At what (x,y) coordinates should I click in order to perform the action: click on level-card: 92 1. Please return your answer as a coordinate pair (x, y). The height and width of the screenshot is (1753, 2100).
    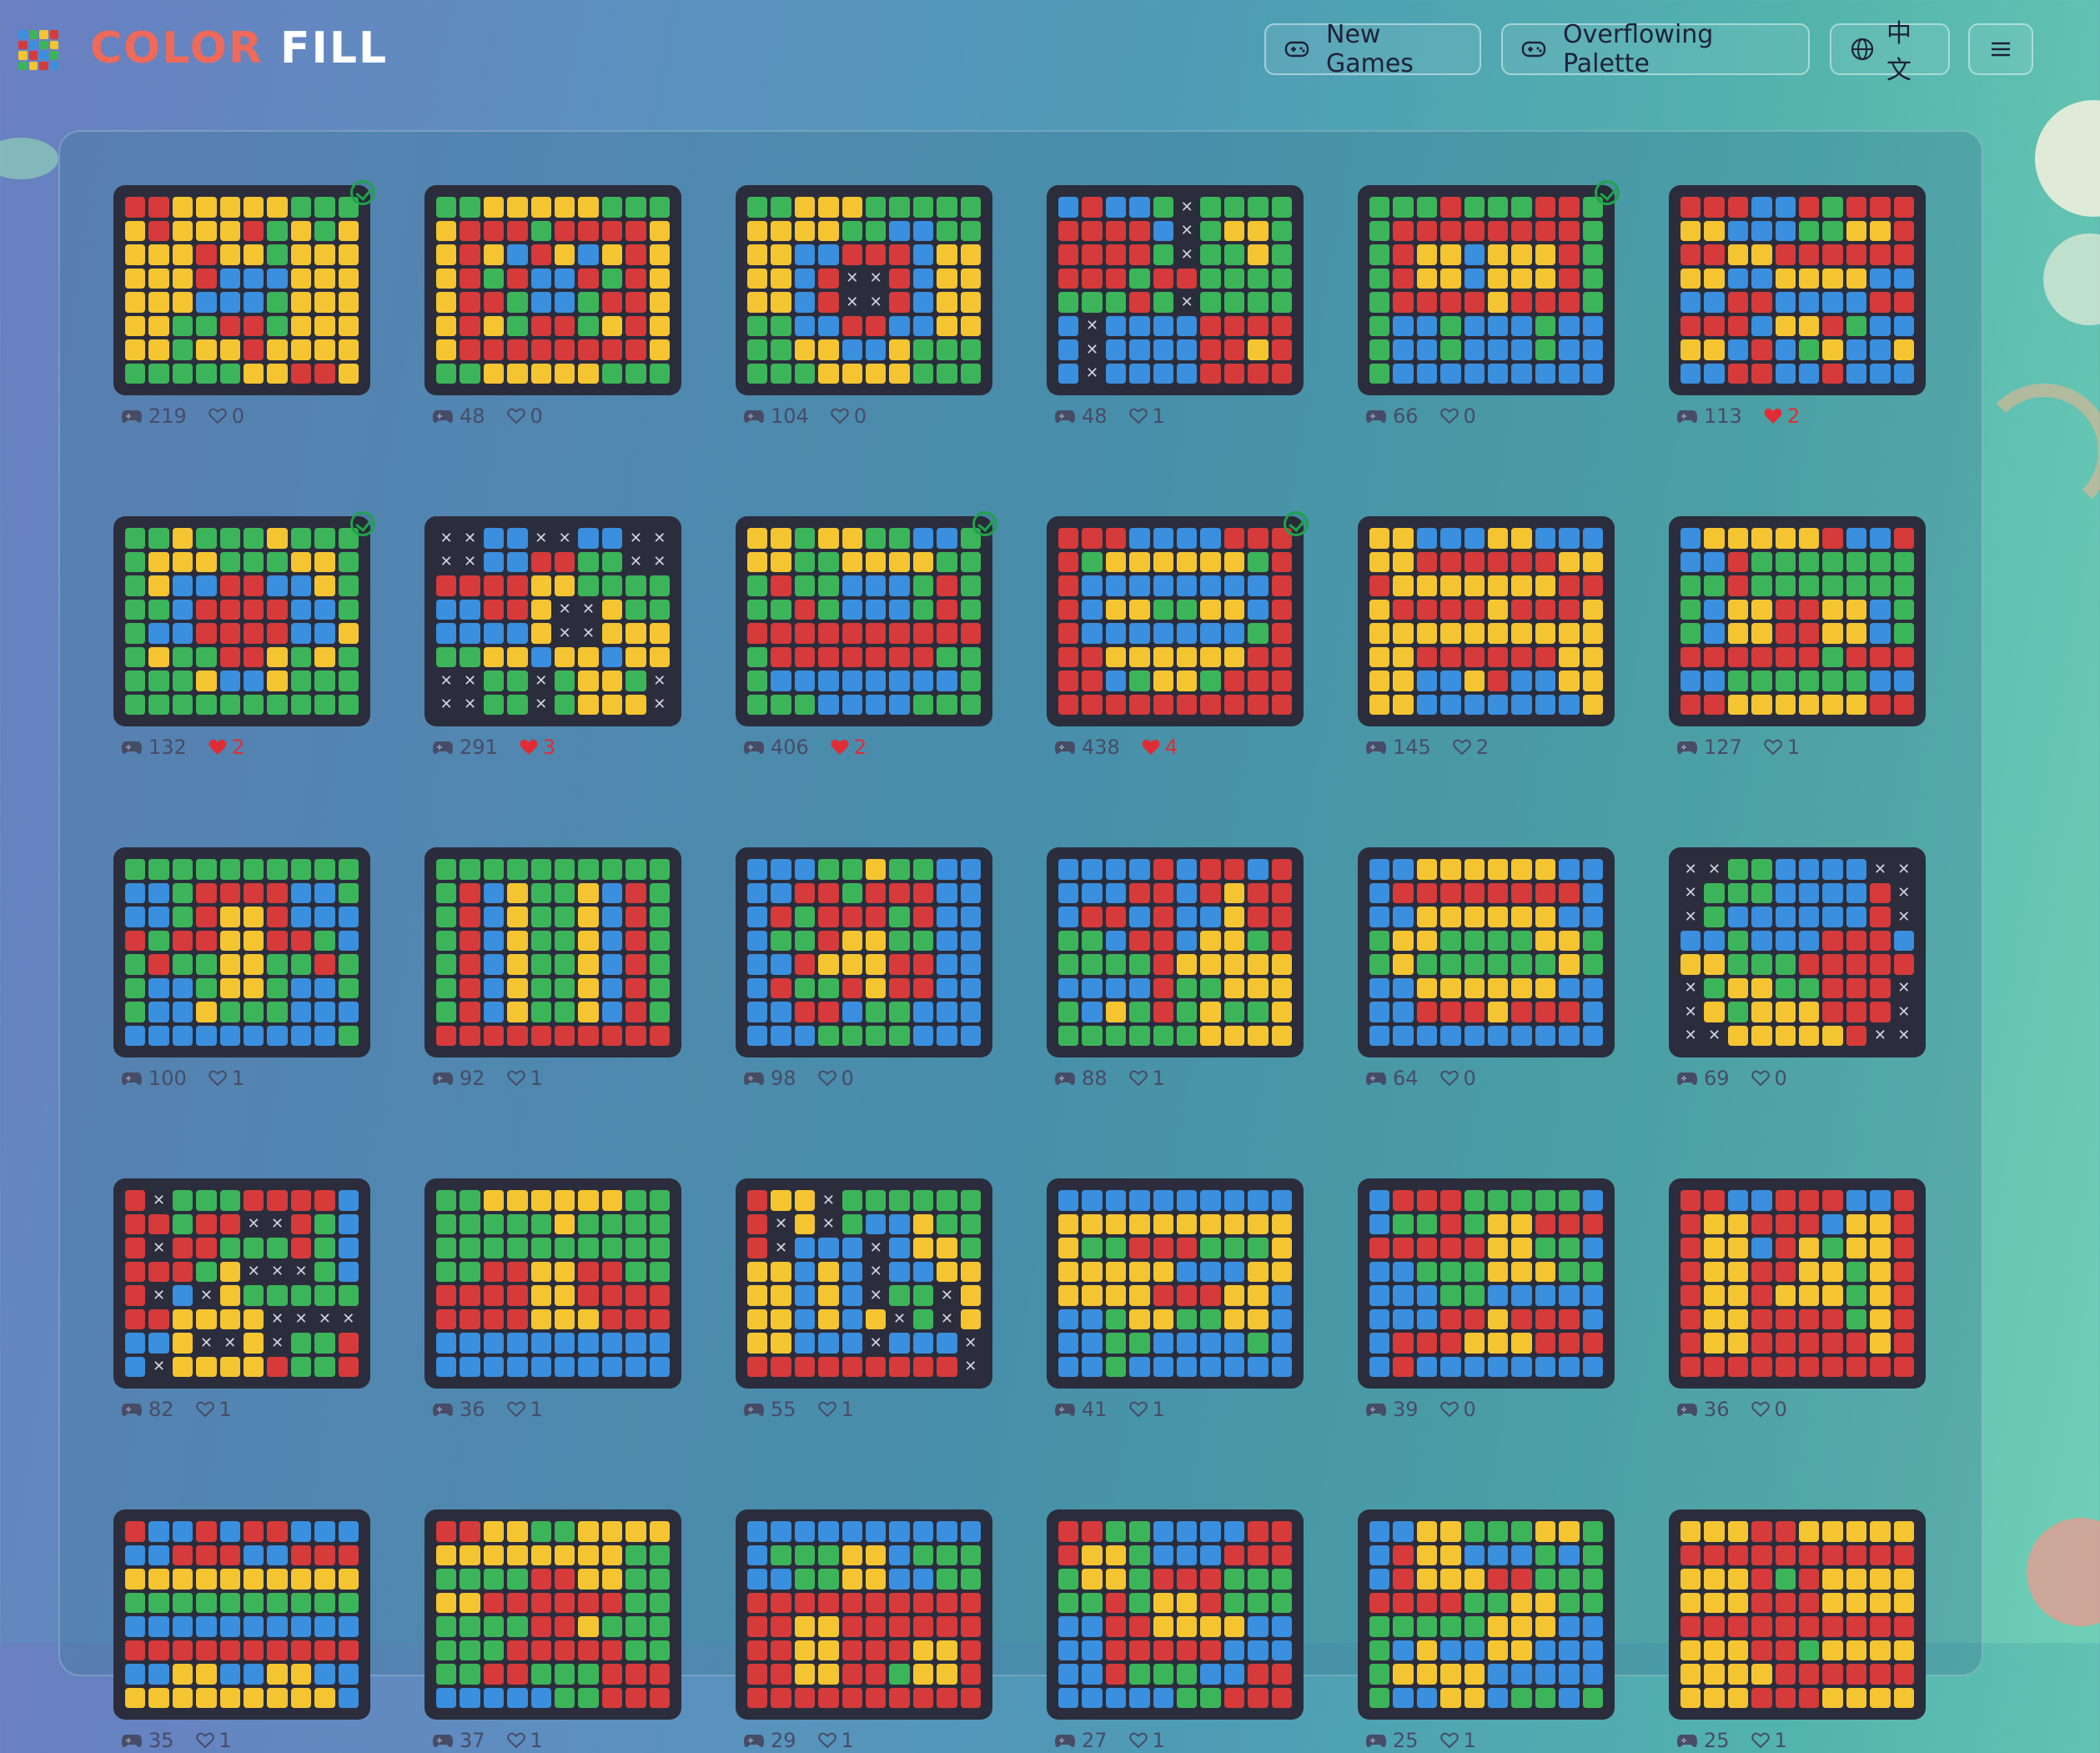
    Looking at the image, I should click on (553, 969).